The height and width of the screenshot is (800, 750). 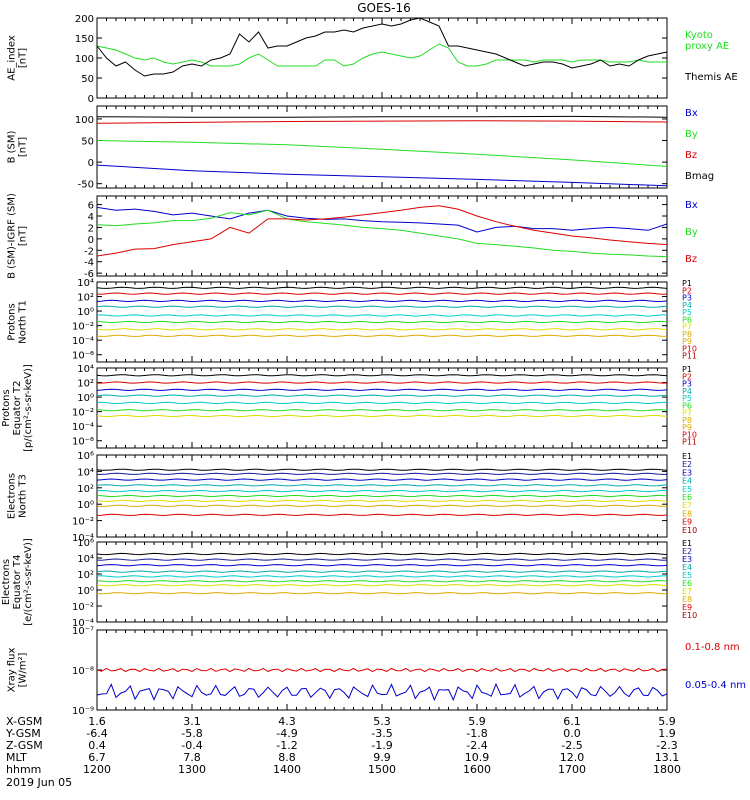 What do you see at coordinates (18, 236) in the screenshot?
I see `bdiff-ylabel: B (SM)-IGRF (SM)[nT]` at bounding box center [18, 236].